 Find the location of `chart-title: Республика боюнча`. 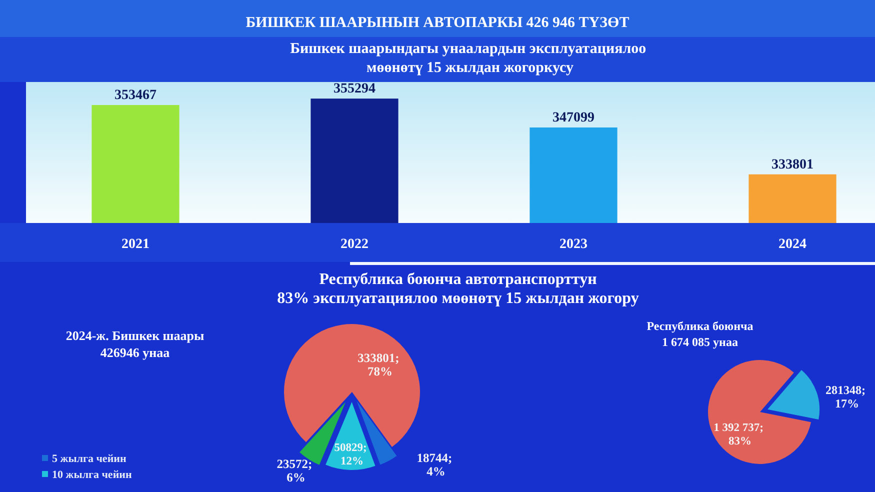

chart-title: Республика боюнча is located at coordinates (700, 326).